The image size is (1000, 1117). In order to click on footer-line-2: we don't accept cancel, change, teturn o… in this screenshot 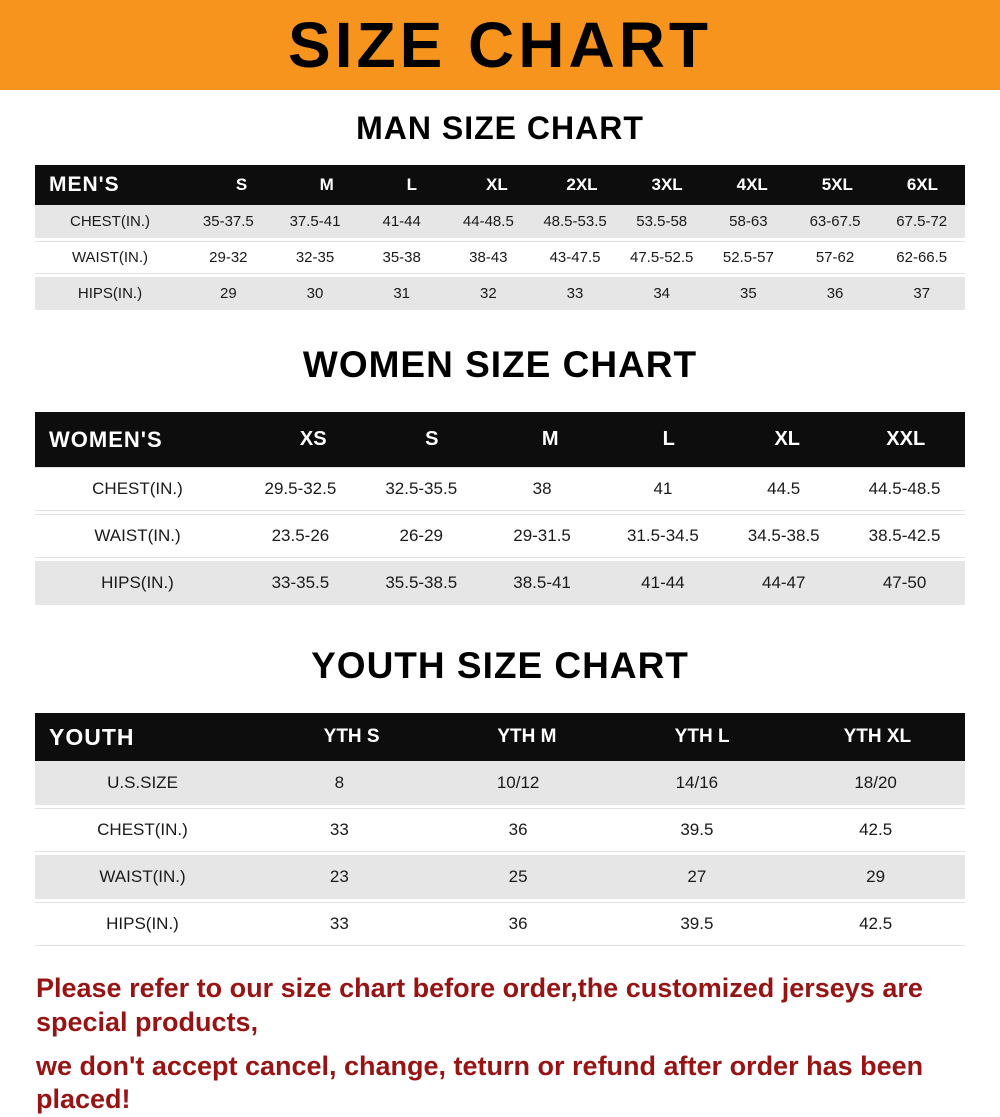, I will do `click(506, 1083)`.